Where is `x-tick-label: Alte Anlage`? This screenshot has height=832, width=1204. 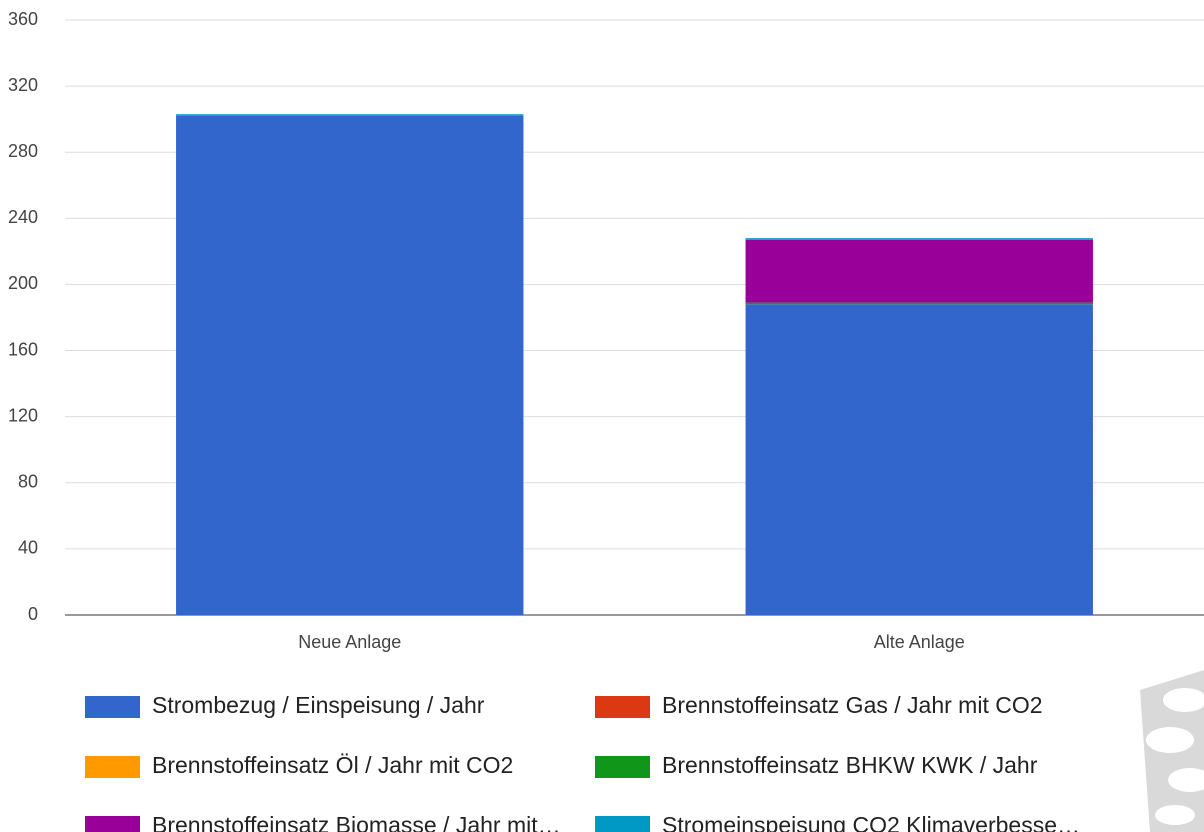 x-tick-label: Alte Anlage is located at coordinates (919, 642).